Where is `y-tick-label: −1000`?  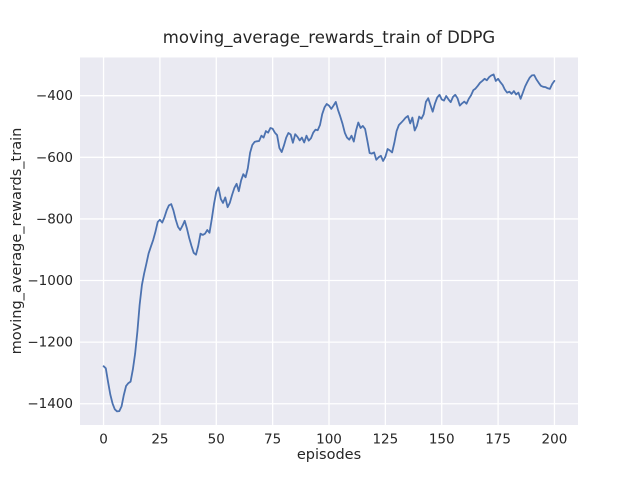
y-tick-label: −1000 is located at coordinates (50, 281).